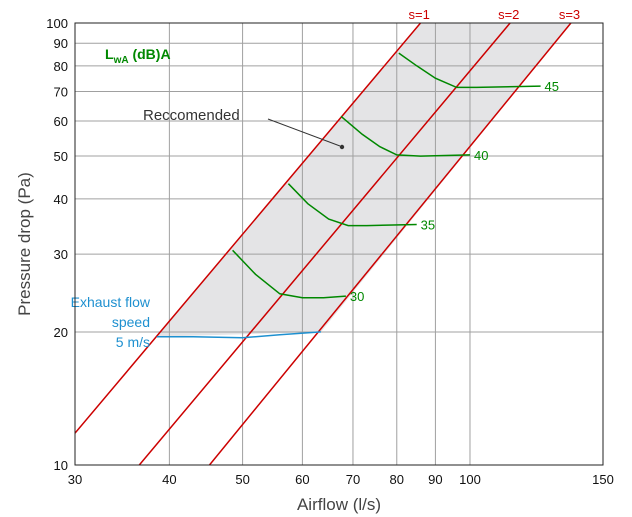  What do you see at coordinates (242, 479) in the screenshot?
I see `x-tick-label-50: 50` at bounding box center [242, 479].